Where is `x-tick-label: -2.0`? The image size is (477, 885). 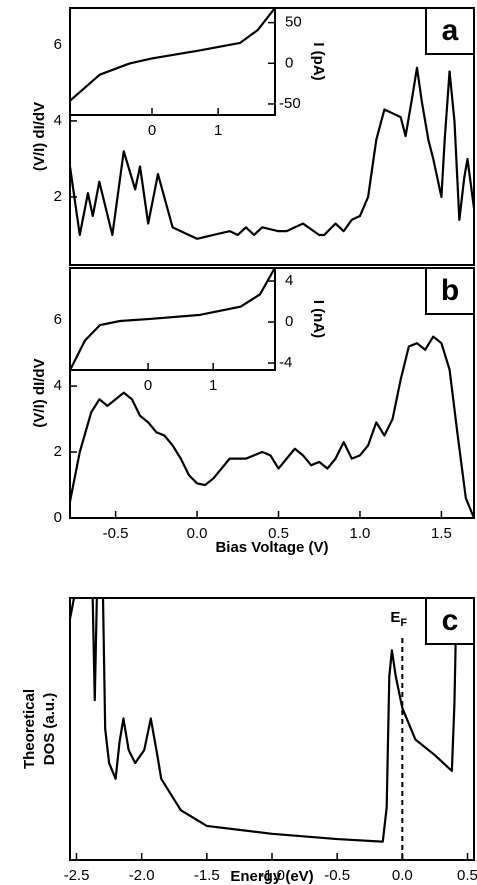
x-tick-label: -2.0 is located at coordinates (142, 875).